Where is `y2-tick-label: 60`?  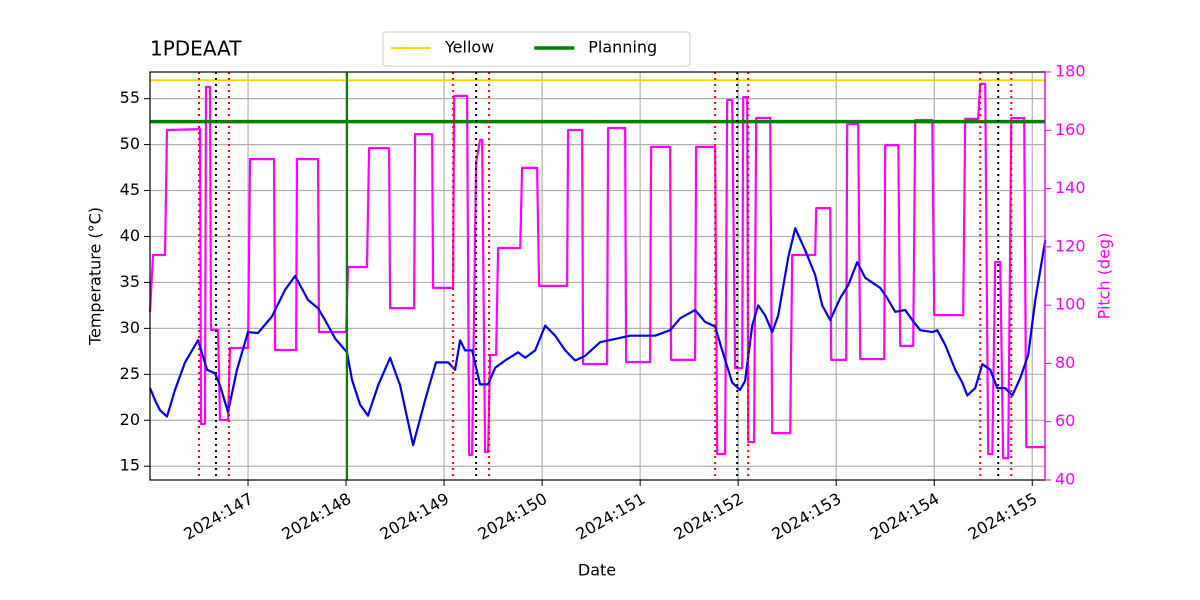
y2-tick-label: 60 is located at coordinates (1065, 420).